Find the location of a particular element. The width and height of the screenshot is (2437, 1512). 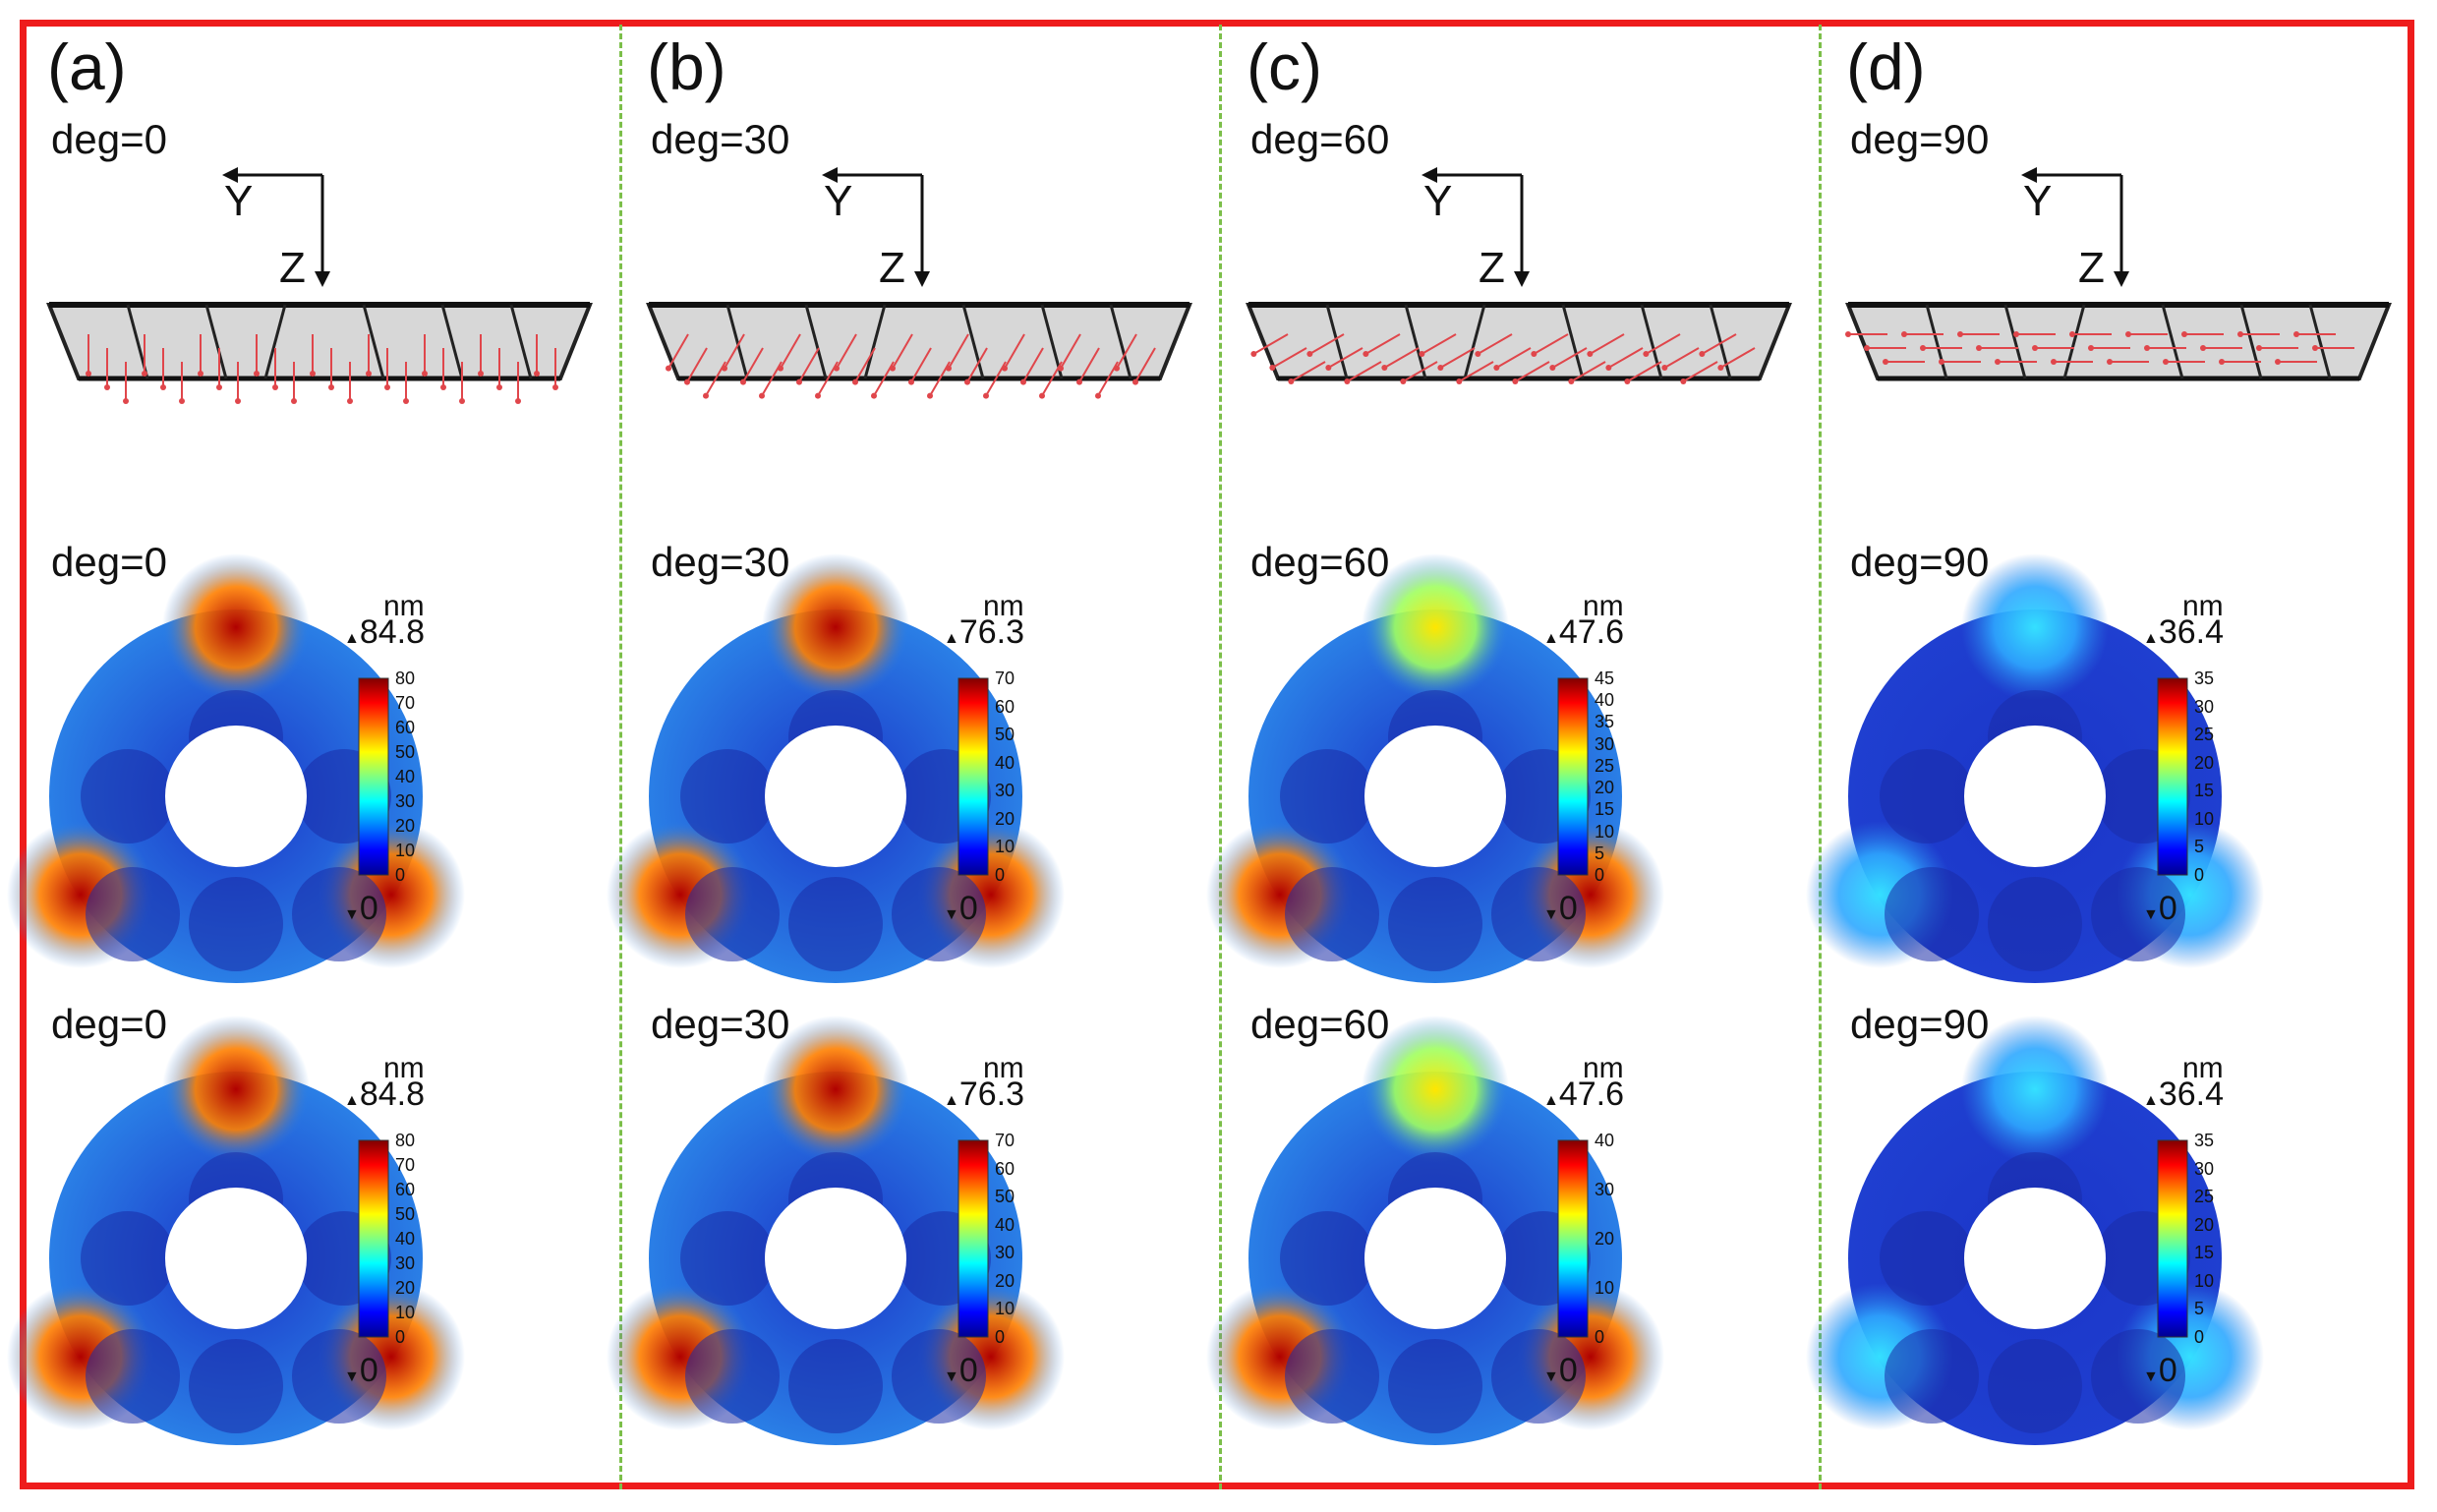

z-axis-label: Z is located at coordinates (1492, 268).